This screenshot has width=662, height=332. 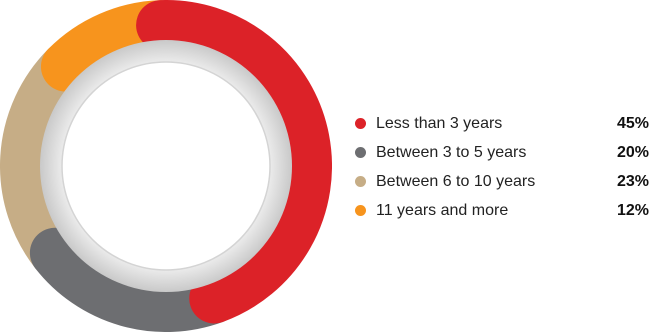 I want to click on legend-value-3-to-5-years: 20%, so click(x=632, y=152).